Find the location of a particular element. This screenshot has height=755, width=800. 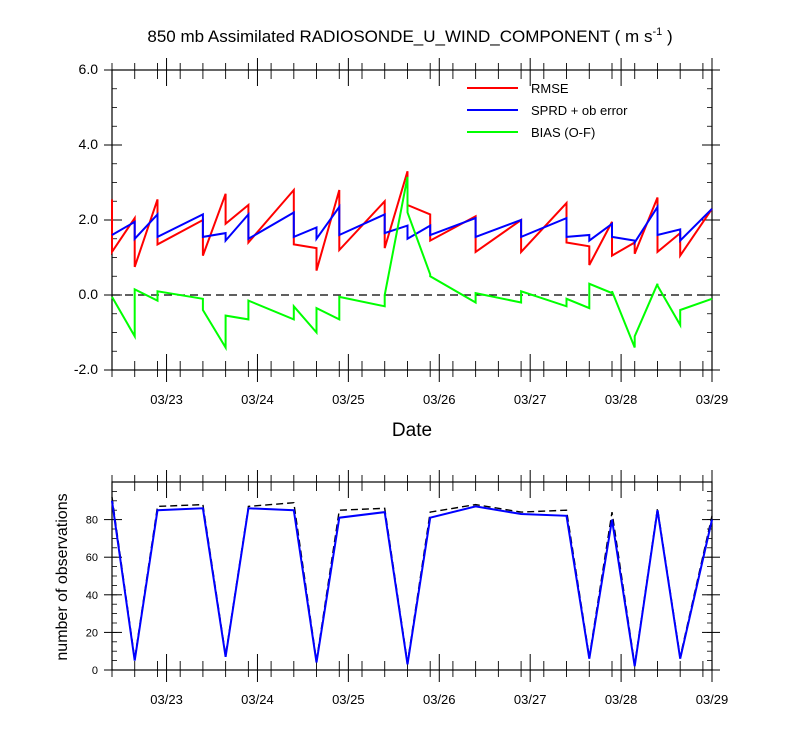

top-ytick-label: 2.0 is located at coordinates (89, 219).